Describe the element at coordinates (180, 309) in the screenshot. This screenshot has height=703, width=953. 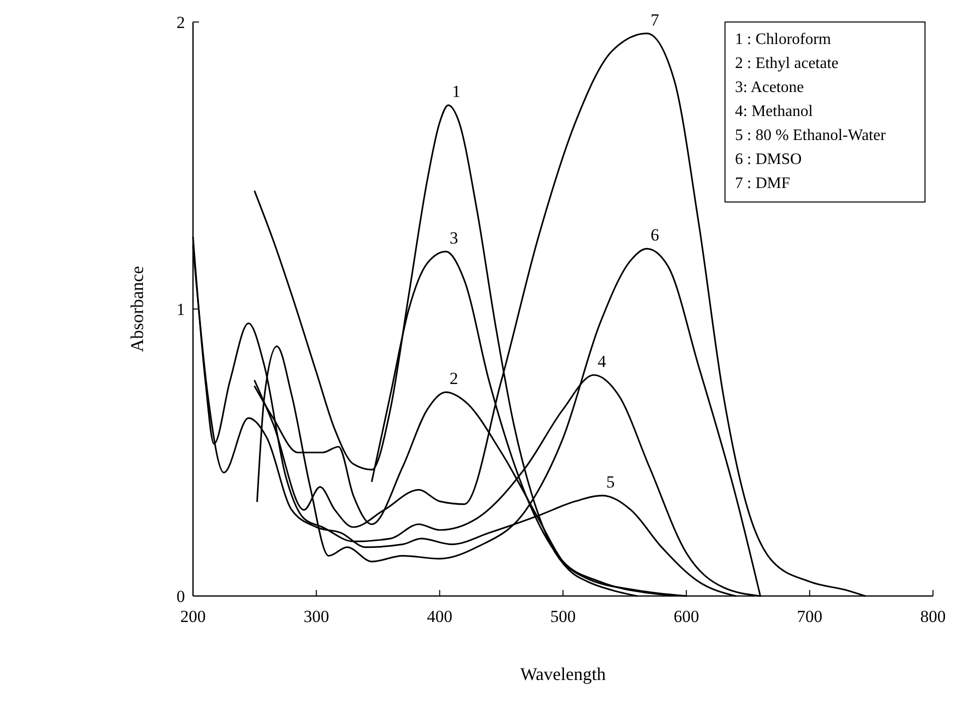
I see `y-tick-label: 1` at that location.